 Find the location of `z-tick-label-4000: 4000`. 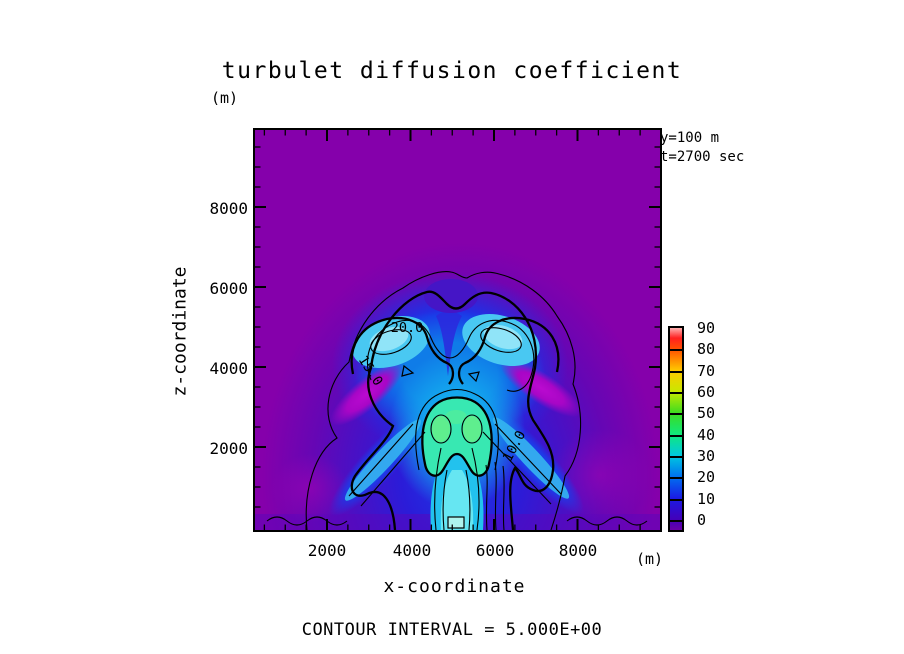

z-tick-label-4000: 4000 is located at coordinates (228, 368).